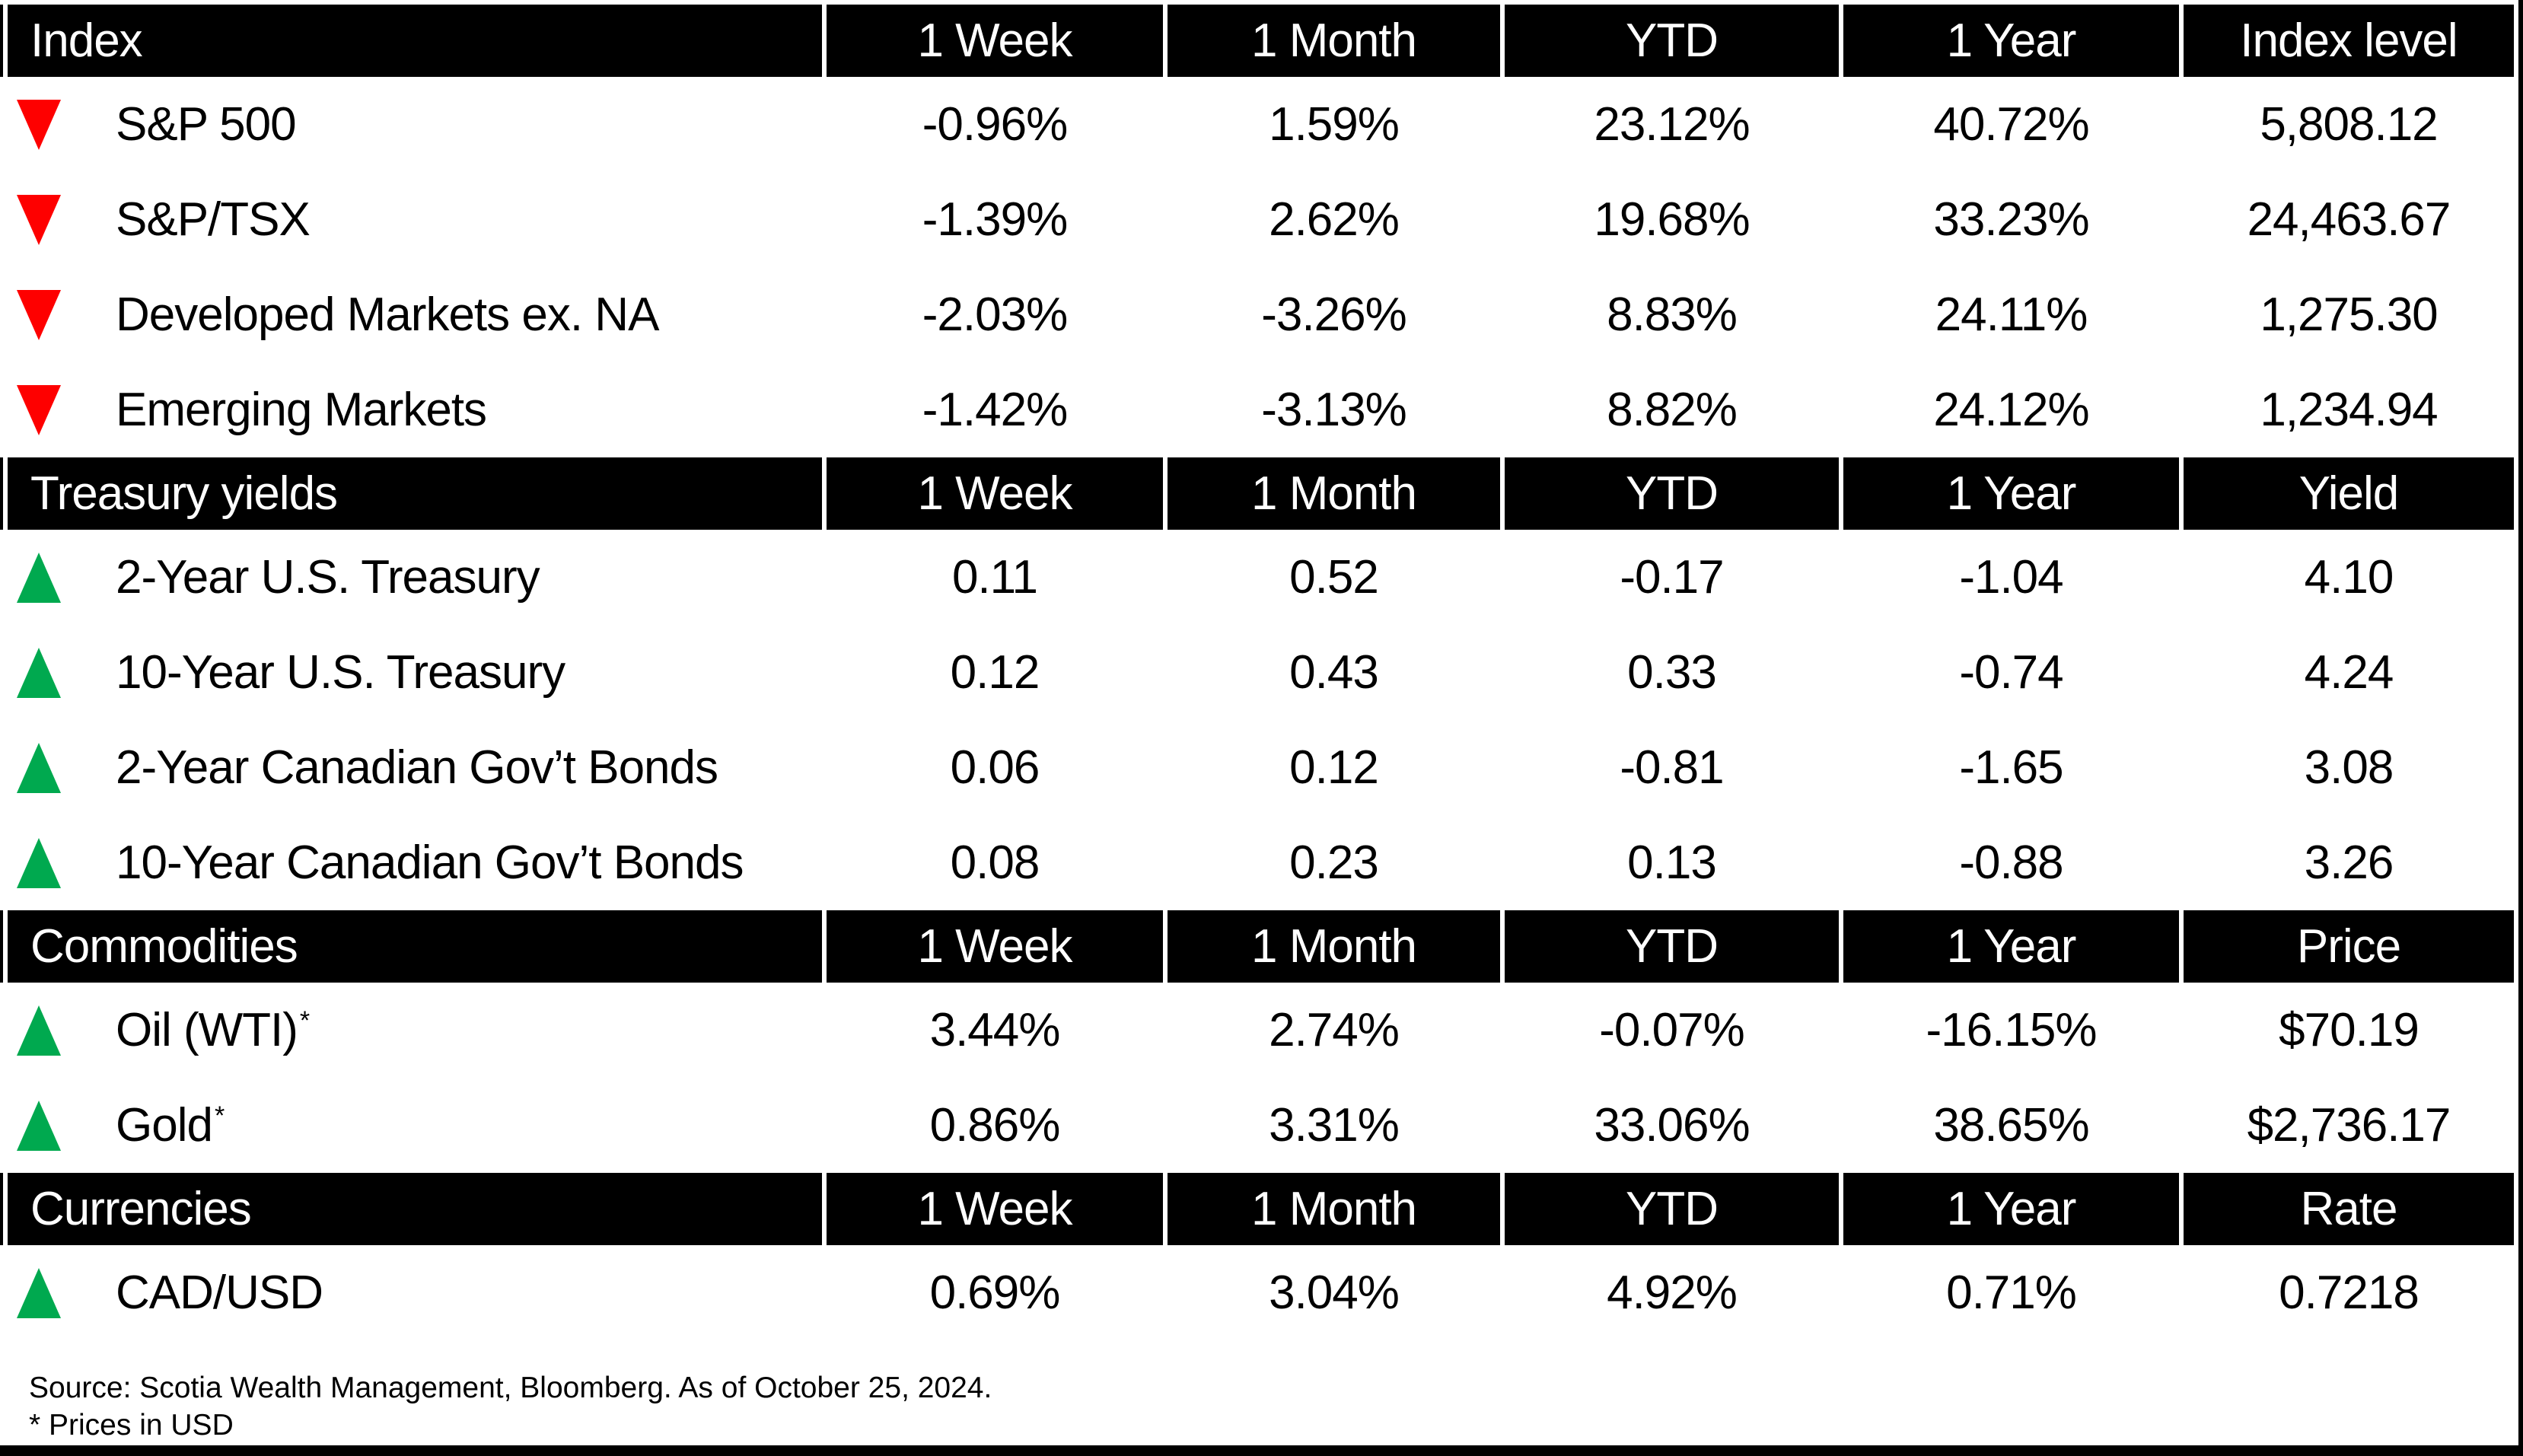  What do you see at coordinates (2349, 1030) in the screenshot?
I see `value-cell: $70.19` at bounding box center [2349, 1030].